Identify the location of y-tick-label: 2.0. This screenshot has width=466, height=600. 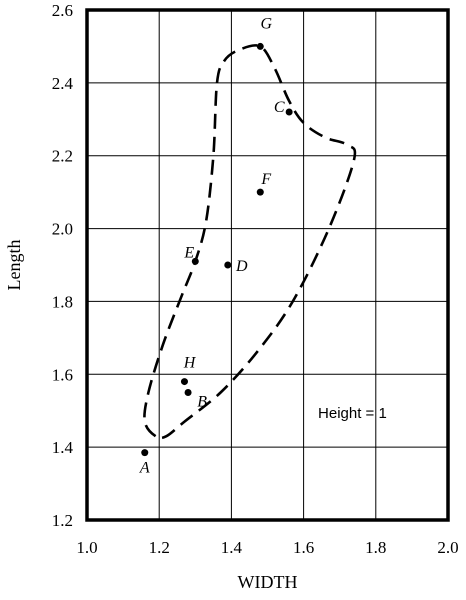
(62, 229).